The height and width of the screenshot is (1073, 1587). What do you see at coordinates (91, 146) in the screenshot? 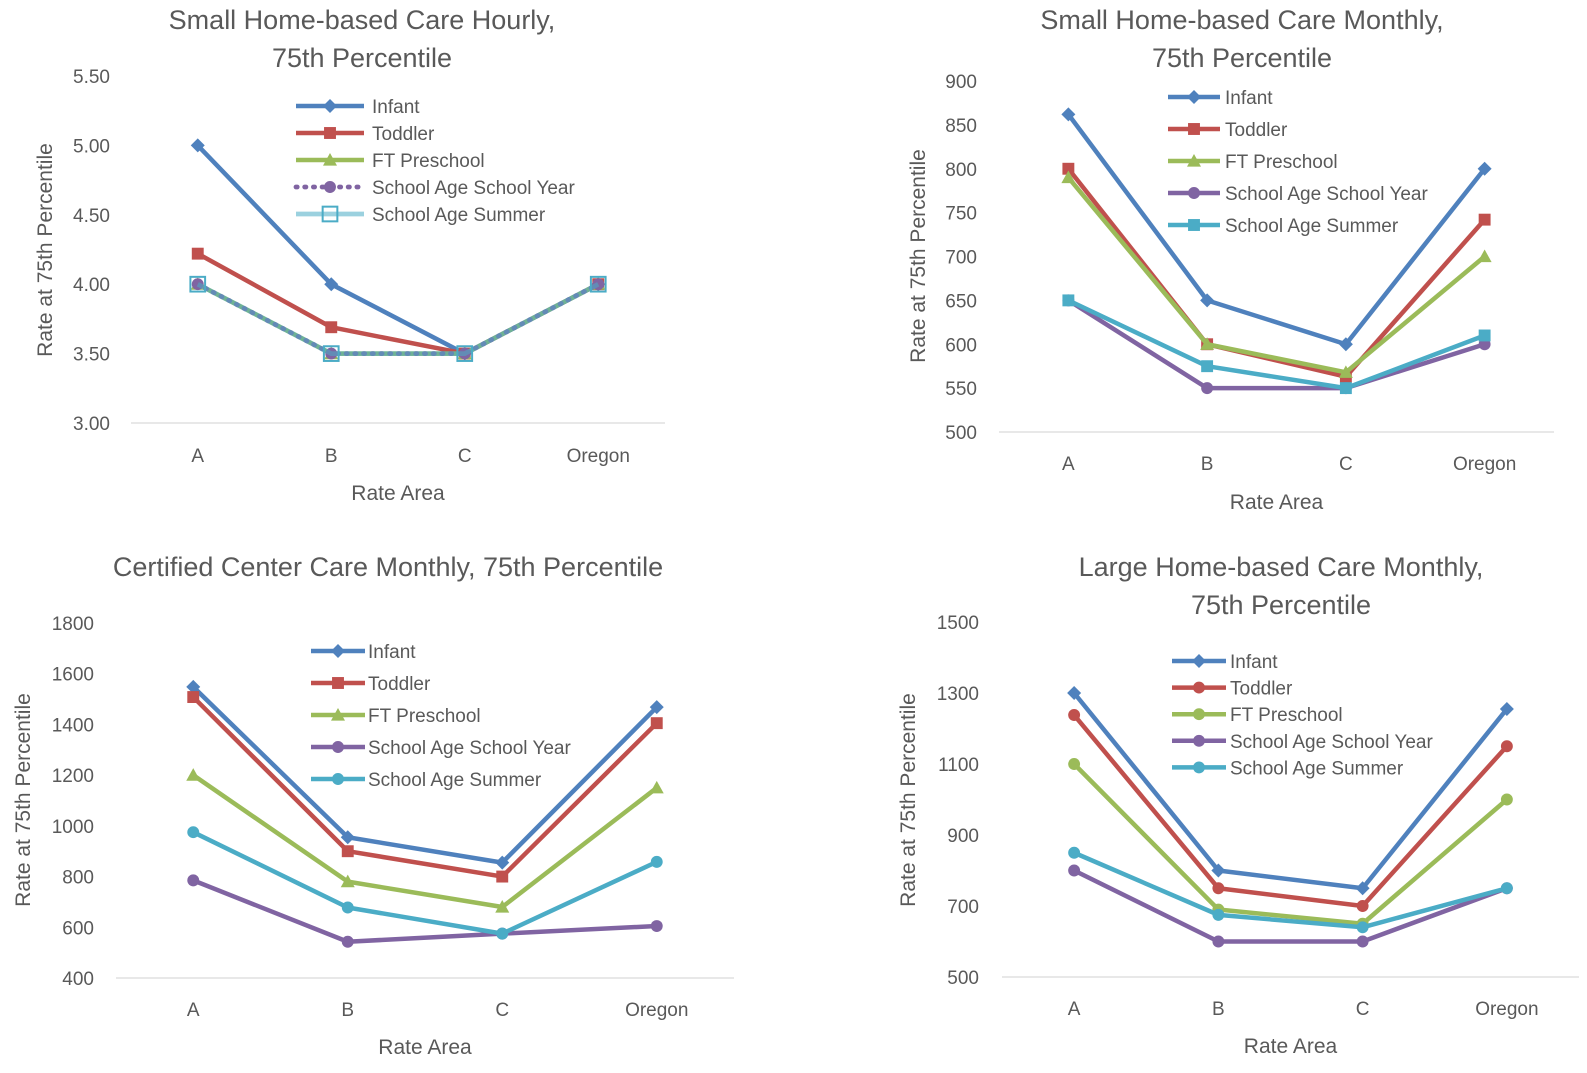
I see `y-tick-label: 5.00` at bounding box center [91, 146].